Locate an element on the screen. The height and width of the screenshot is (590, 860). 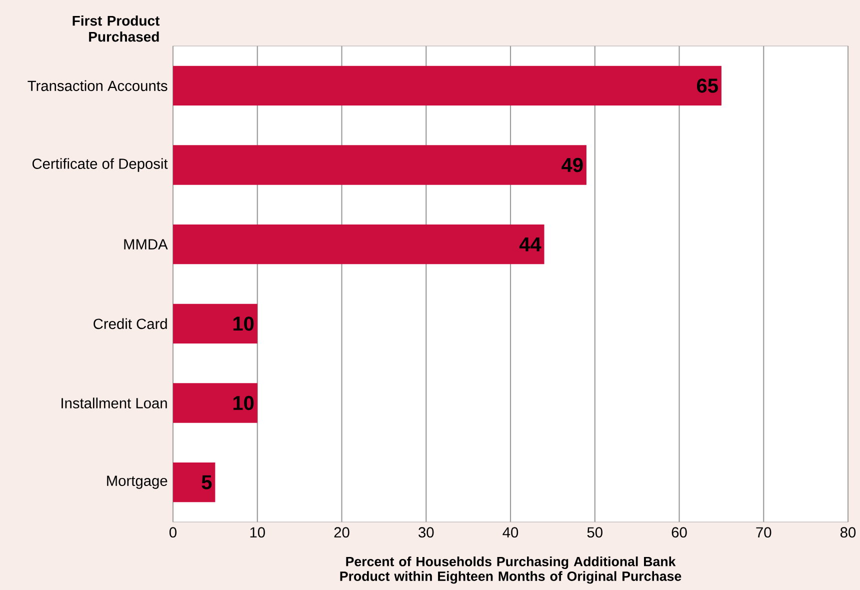
data-label: 44 is located at coordinates (530, 244).